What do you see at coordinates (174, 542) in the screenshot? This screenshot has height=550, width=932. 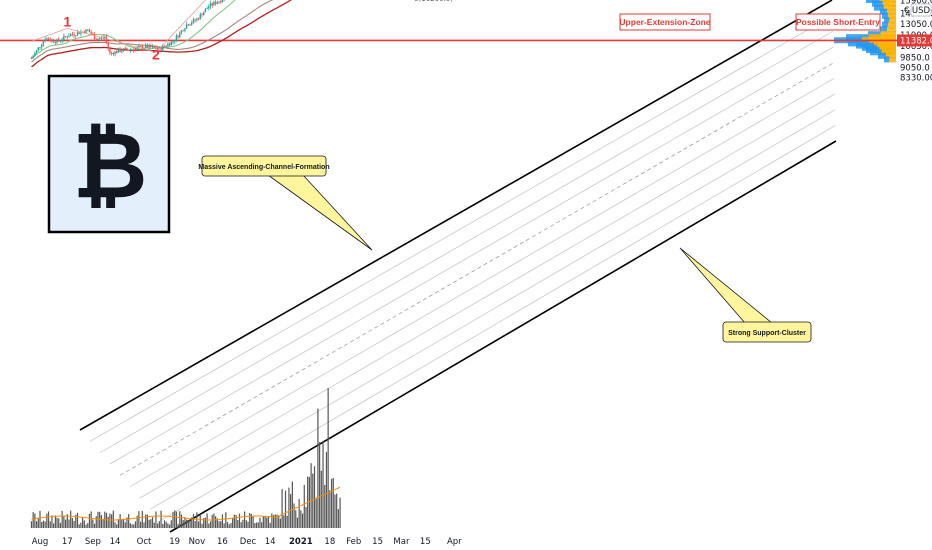 I see `time-tick-label: 19` at bounding box center [174, 542].